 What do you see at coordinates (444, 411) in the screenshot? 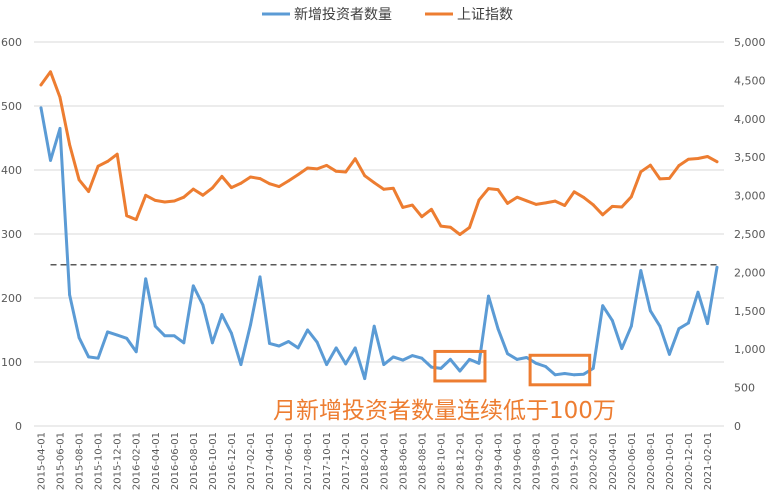
I see `annotation-text: 月新增投资者数量连续低于100万` at bounding box center [444, 411].